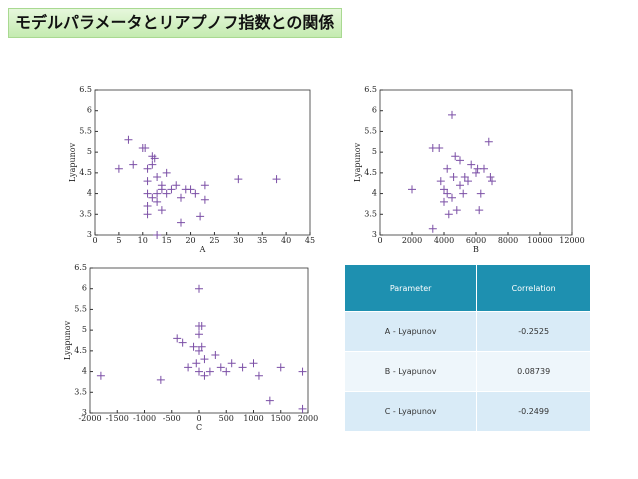  What do you see at coordinates (167, 240) in the screenshot?
I see `x-tick-label: 15` at bounding box center [167, 240].